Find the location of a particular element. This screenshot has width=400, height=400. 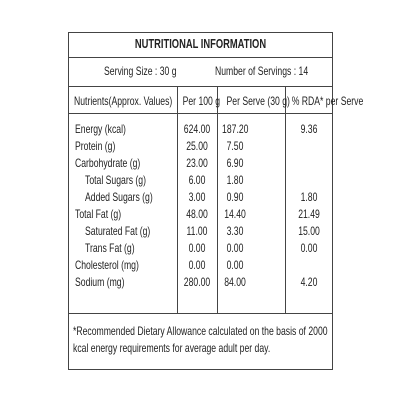

rda: 1.80 is located at coordinates (309, 197).